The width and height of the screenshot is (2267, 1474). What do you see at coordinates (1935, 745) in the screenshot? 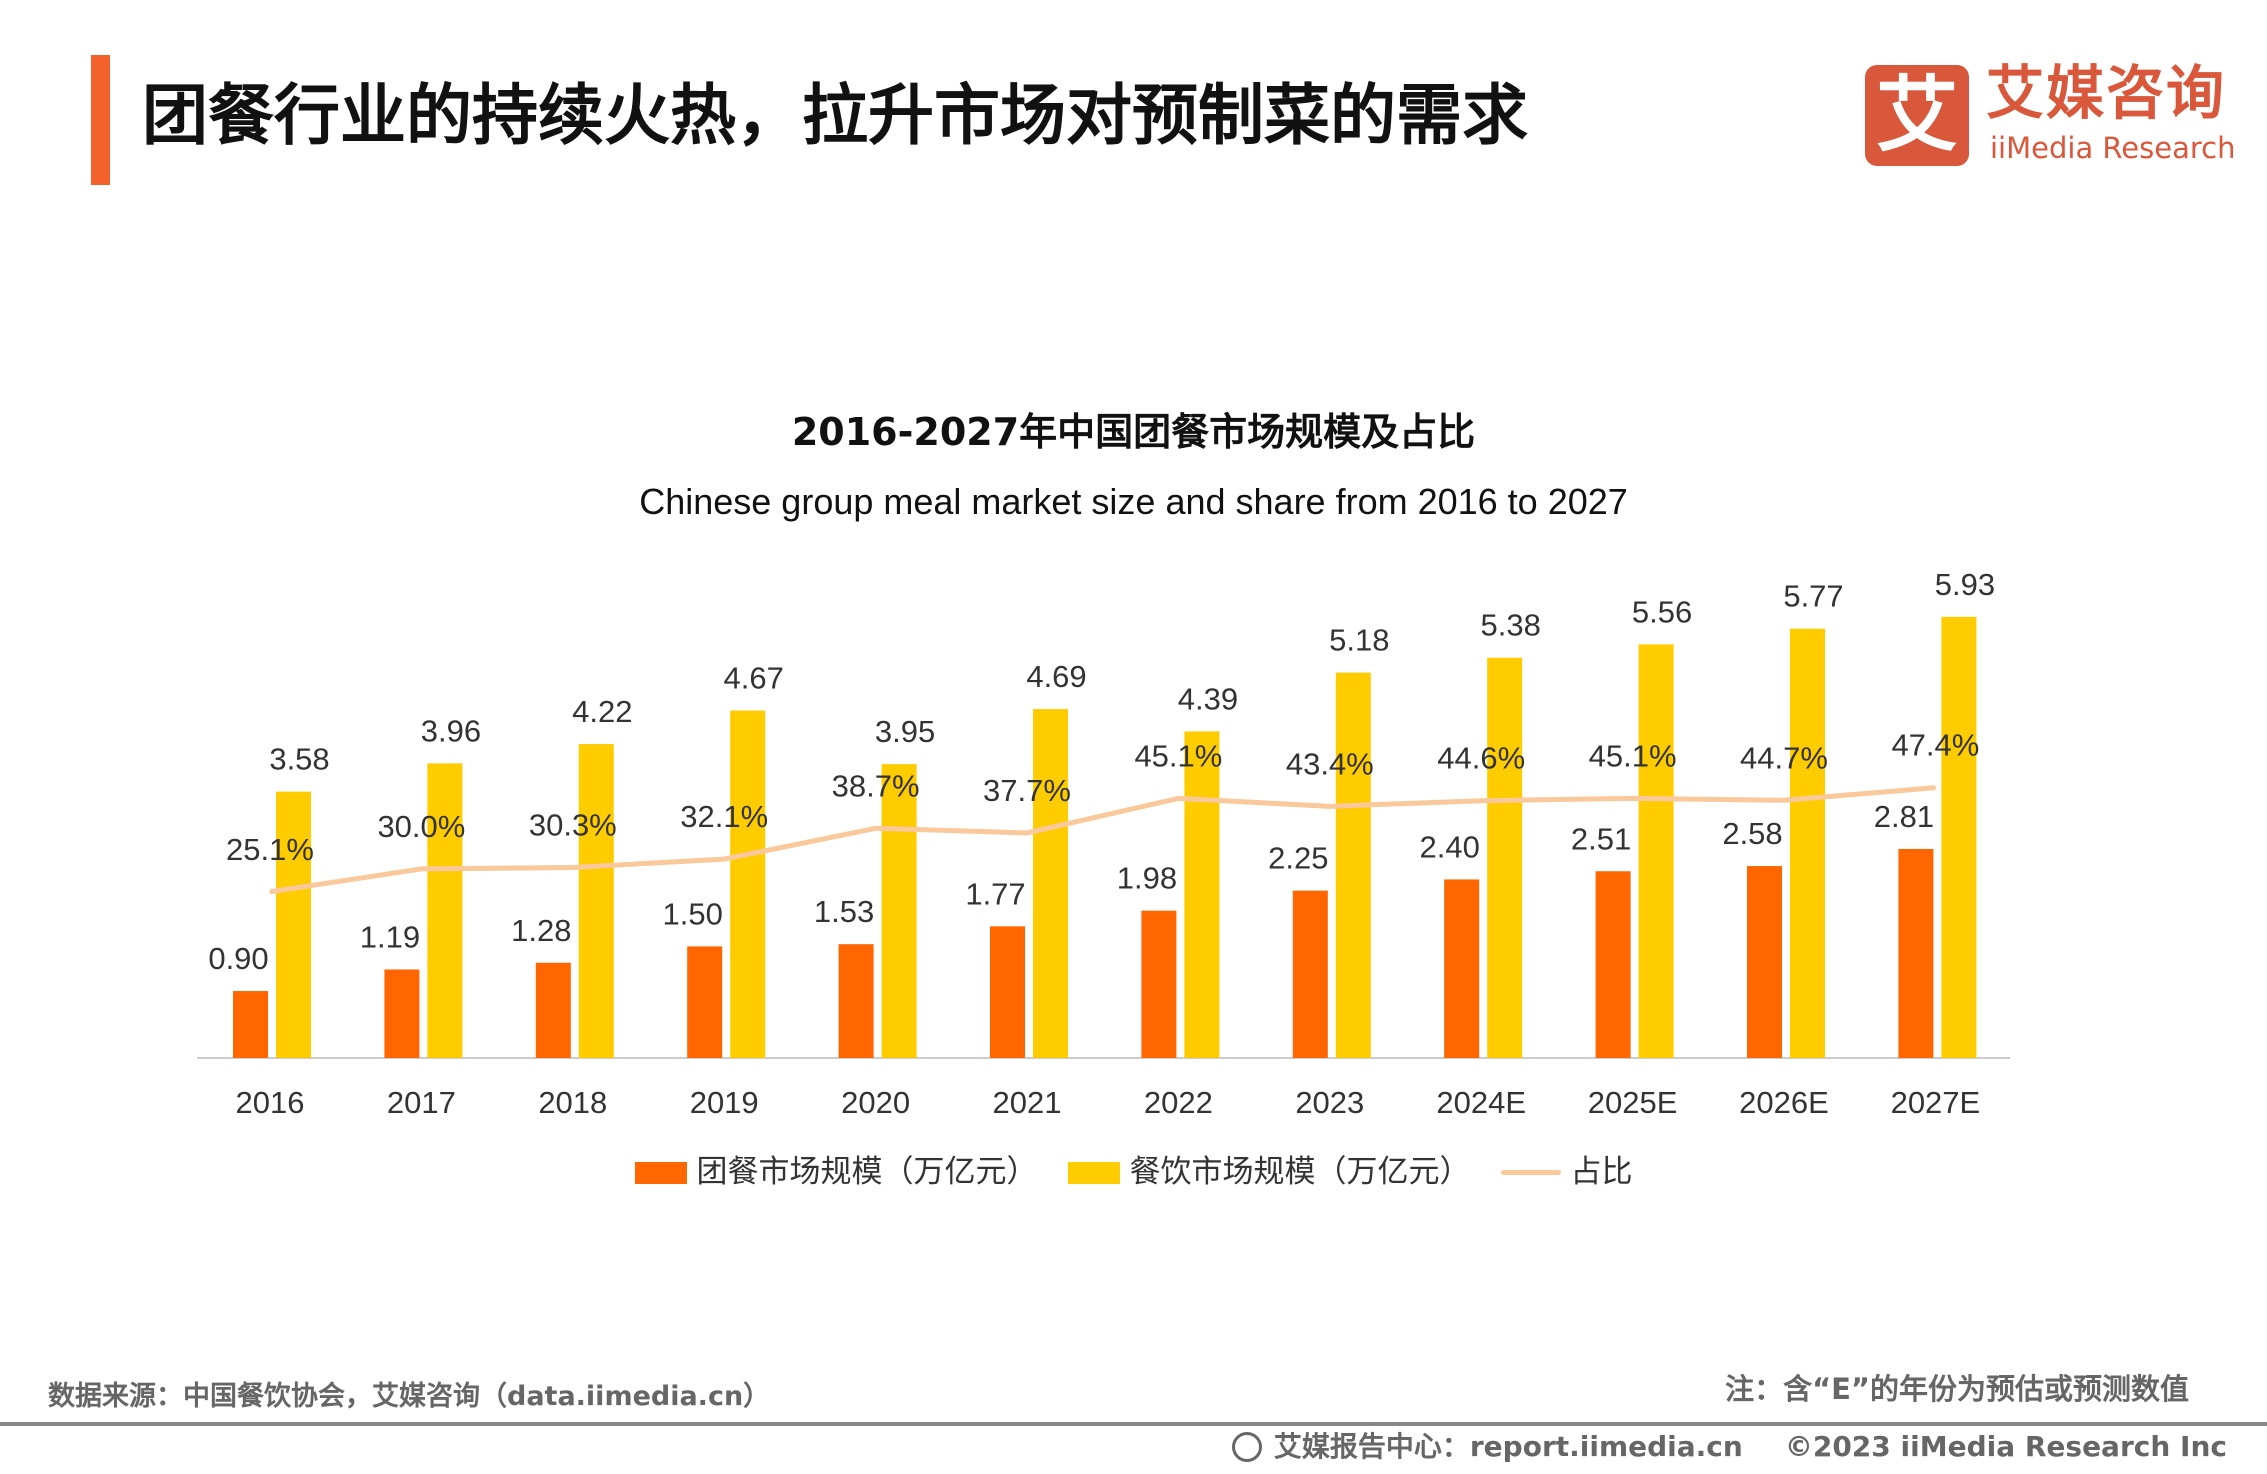
I see `share-label: 47.4%` at bounding box center [1935, 745].